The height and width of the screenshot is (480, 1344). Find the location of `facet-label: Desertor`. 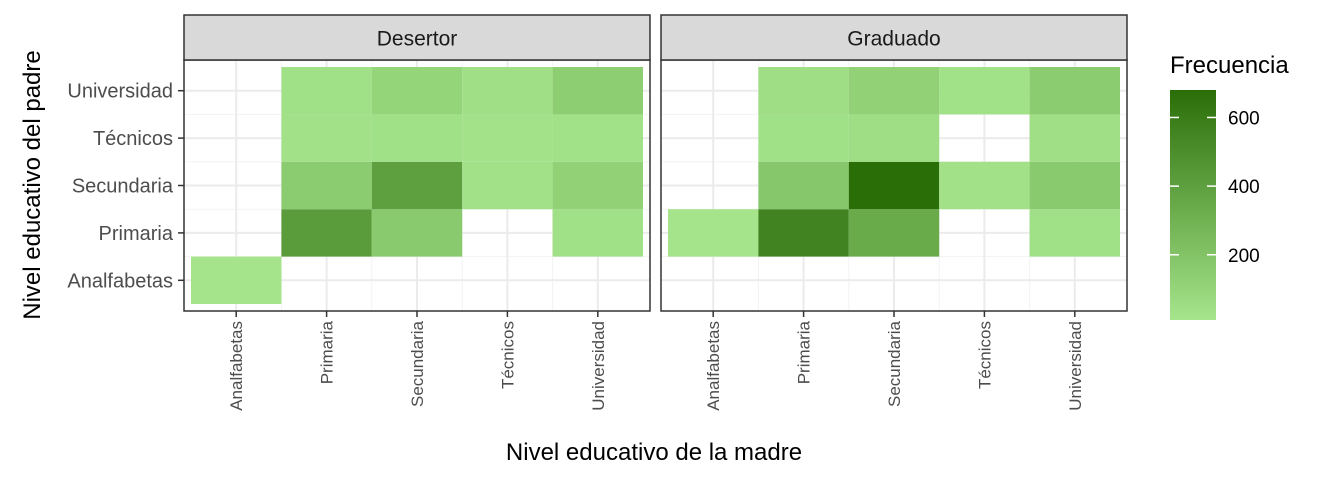

facet-label: Desertor is located at coordinates (417, 39).